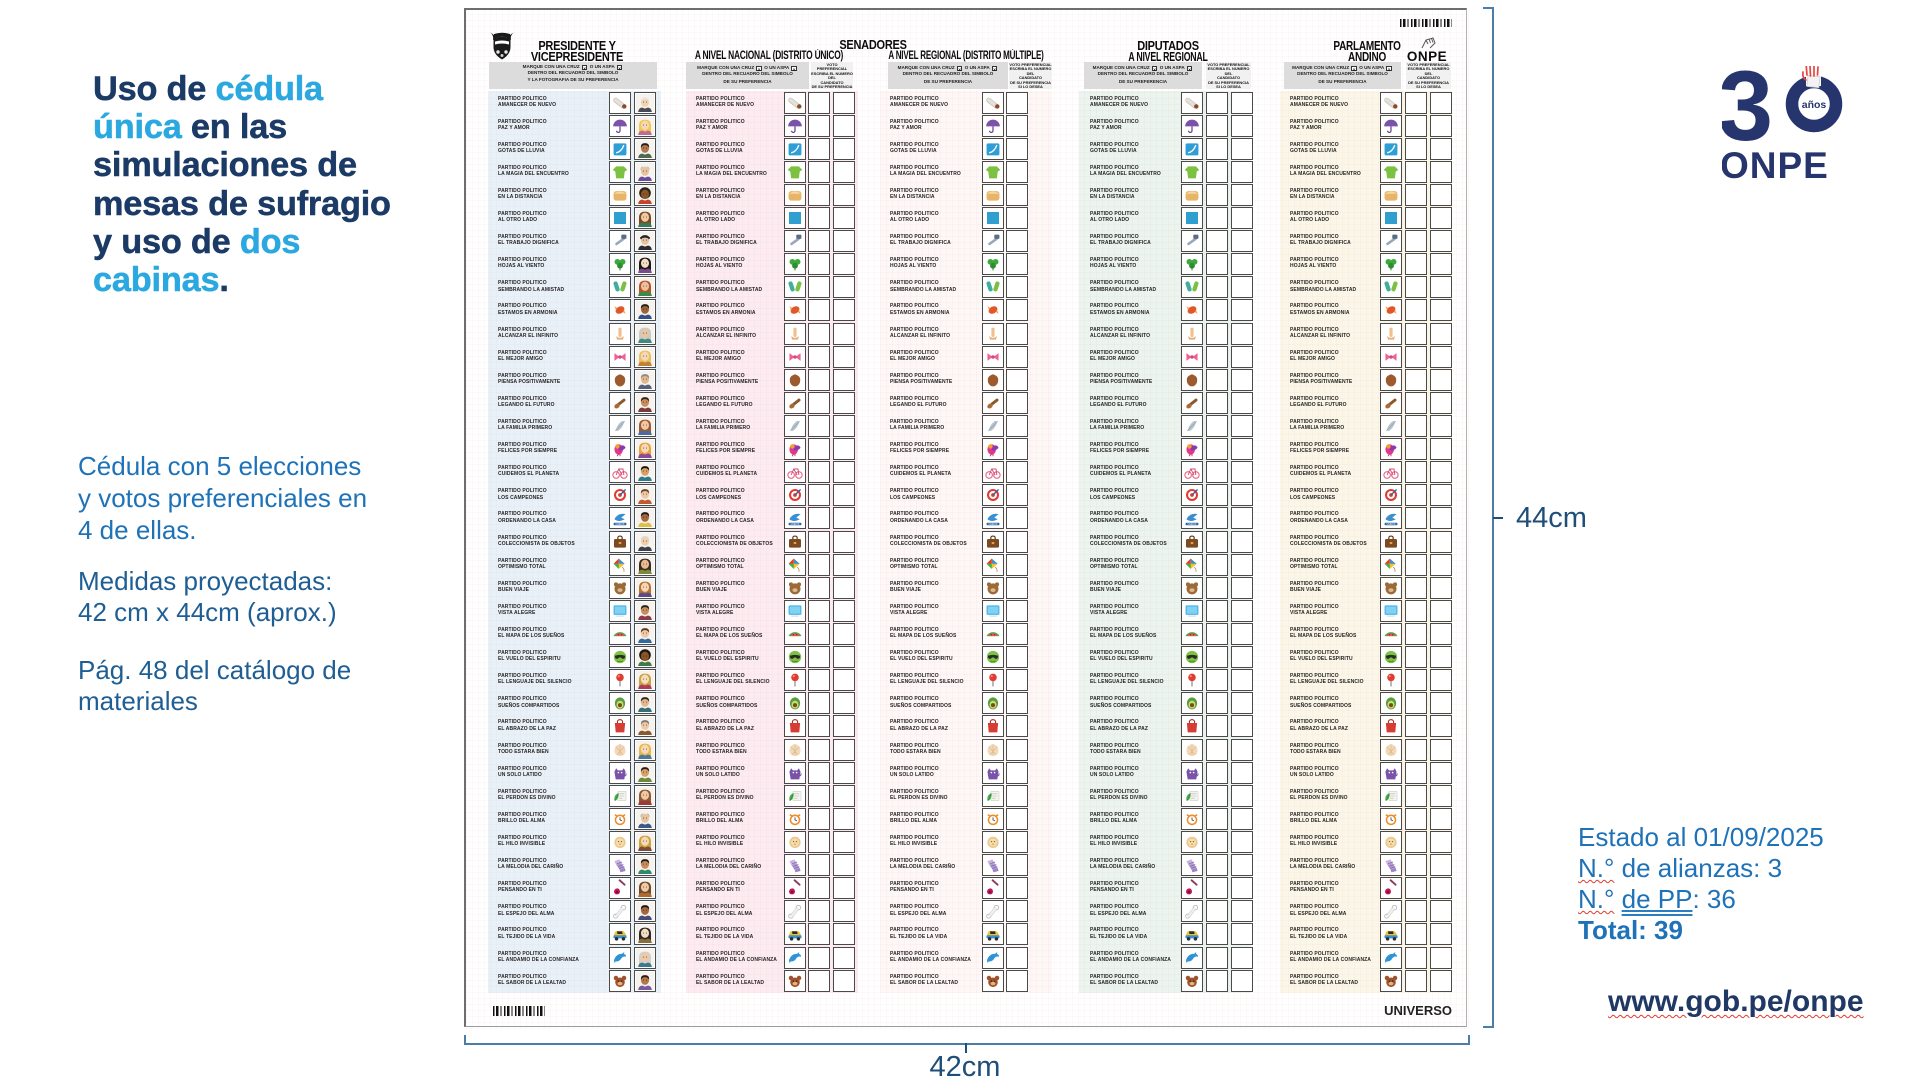 Image resolution: width=1920 pixels, height=1085 pixels. I want to click on svg-text: 3, so click(1747, 113).